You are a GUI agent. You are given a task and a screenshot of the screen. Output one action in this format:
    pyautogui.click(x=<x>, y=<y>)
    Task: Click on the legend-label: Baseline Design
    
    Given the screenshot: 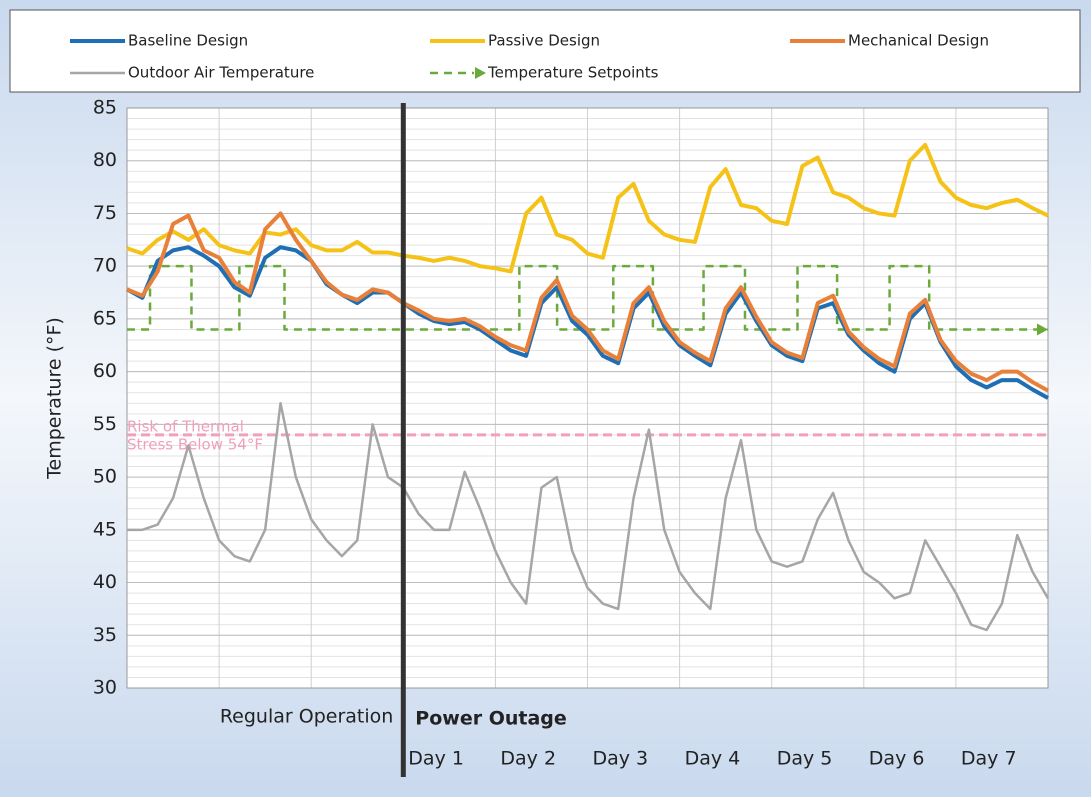 What is the action you would take?
    pyautogui.click(x=188, y=41)
    